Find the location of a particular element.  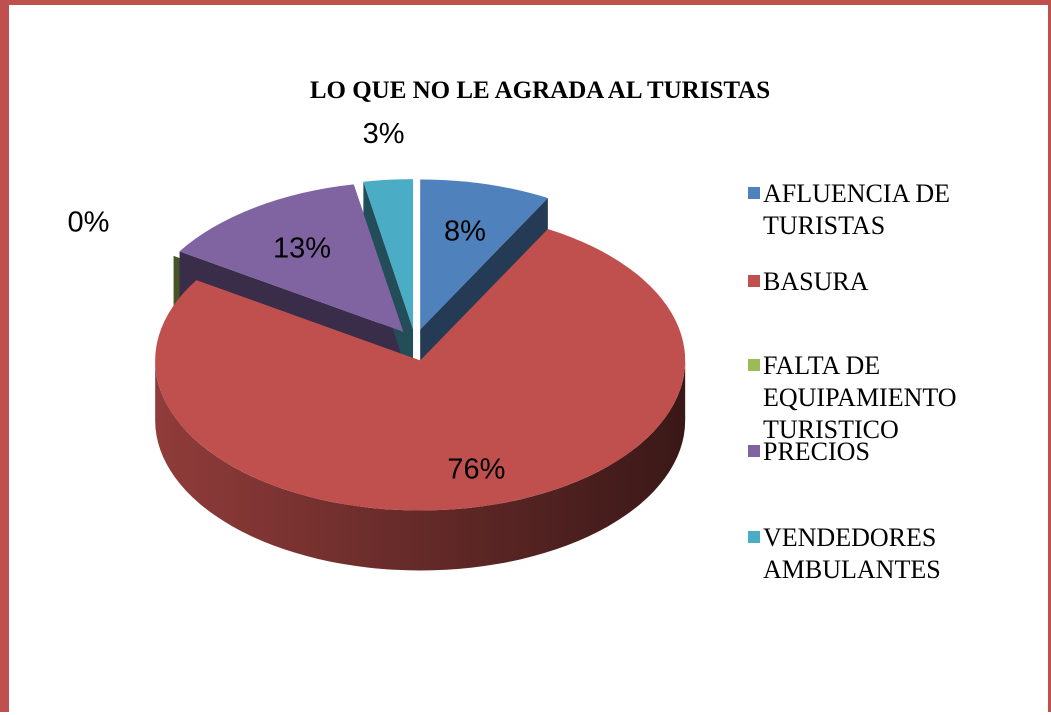

legend-label: PRECIOS is located at coordinates (816, 451).